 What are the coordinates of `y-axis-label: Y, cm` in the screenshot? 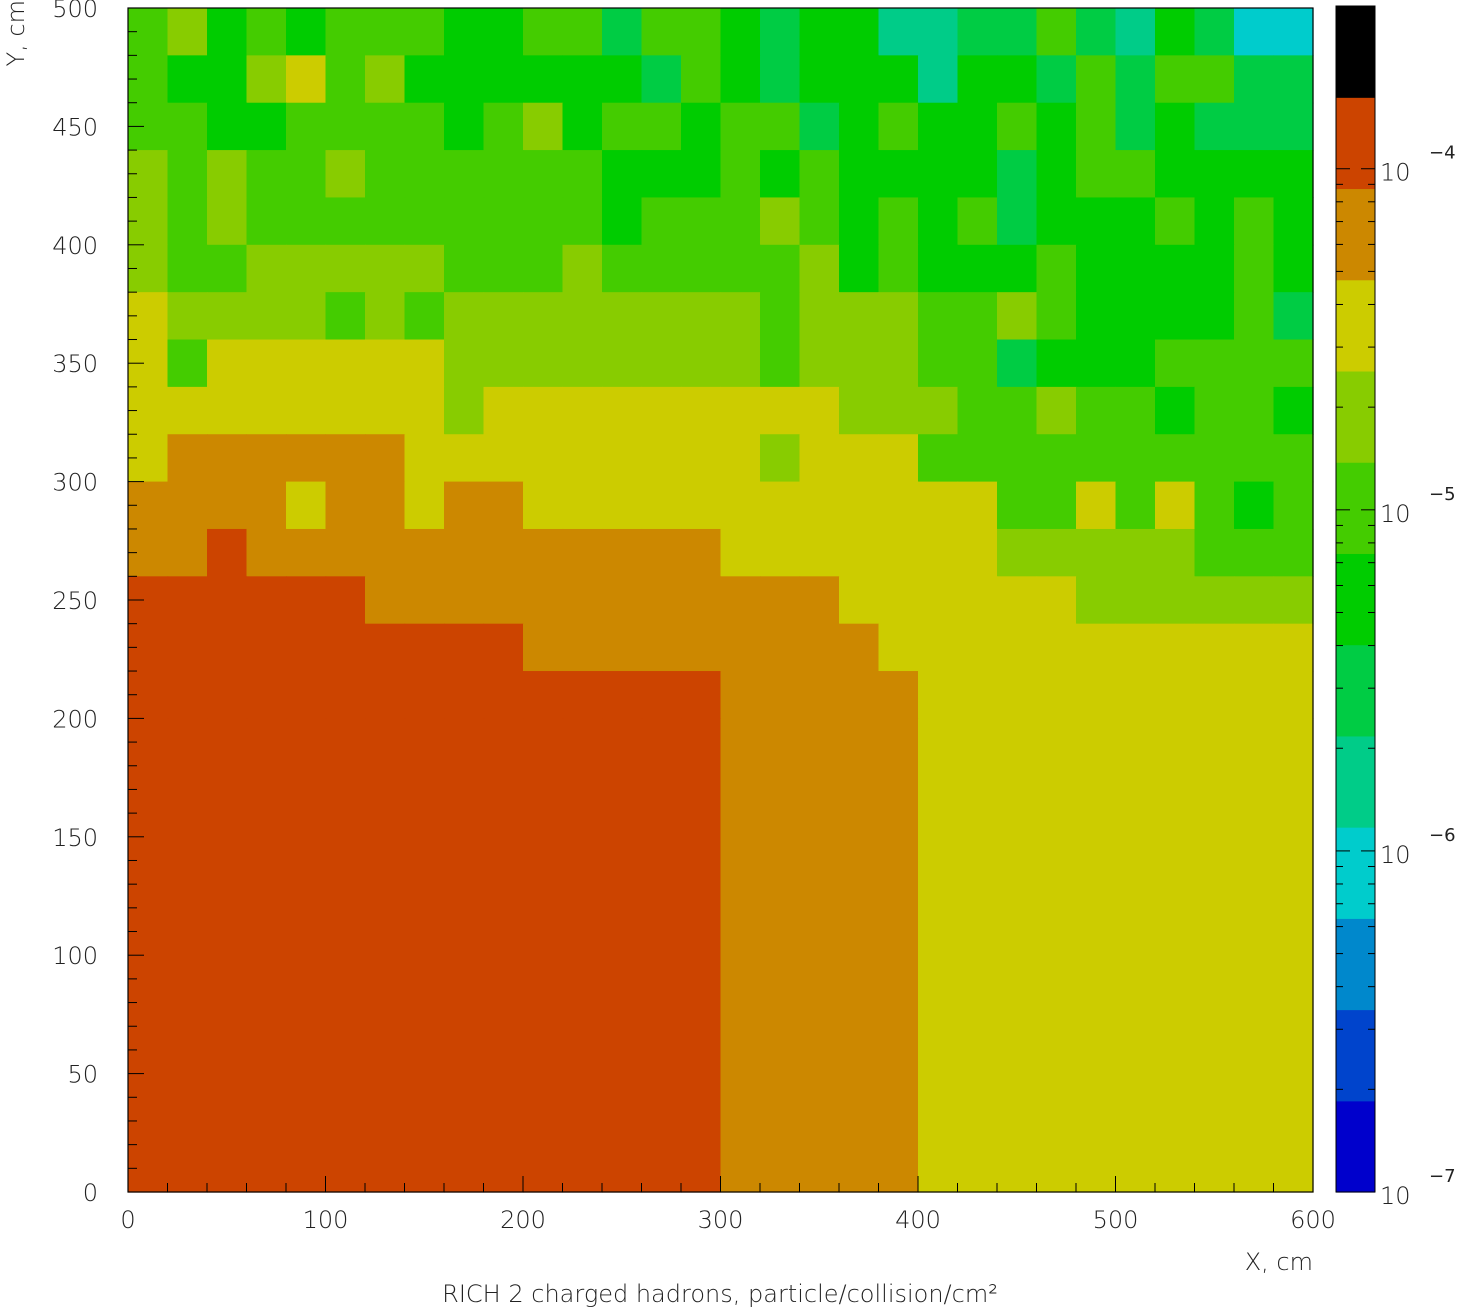 It's located at (16, 33).